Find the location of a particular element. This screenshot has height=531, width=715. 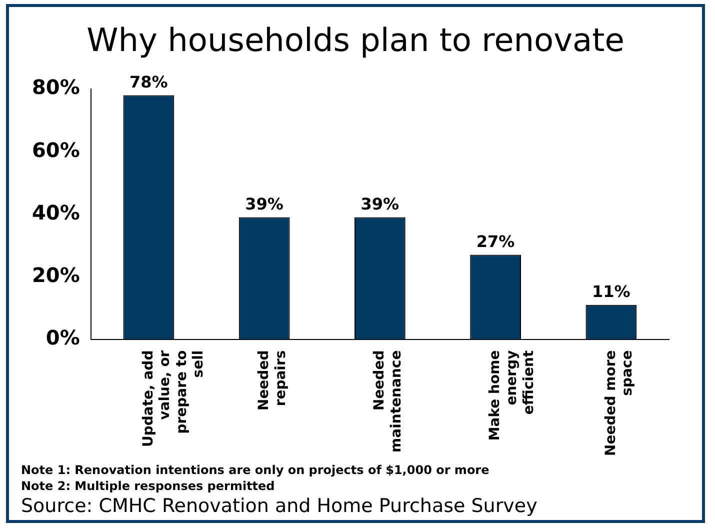

data-label: 11% is located at coordinates (611, 292).